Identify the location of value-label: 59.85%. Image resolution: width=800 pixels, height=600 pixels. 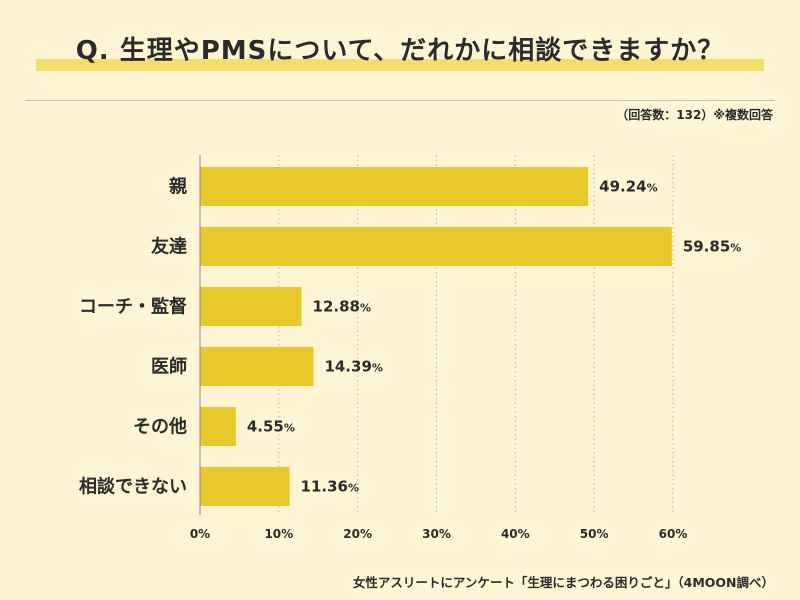
(712, 247).